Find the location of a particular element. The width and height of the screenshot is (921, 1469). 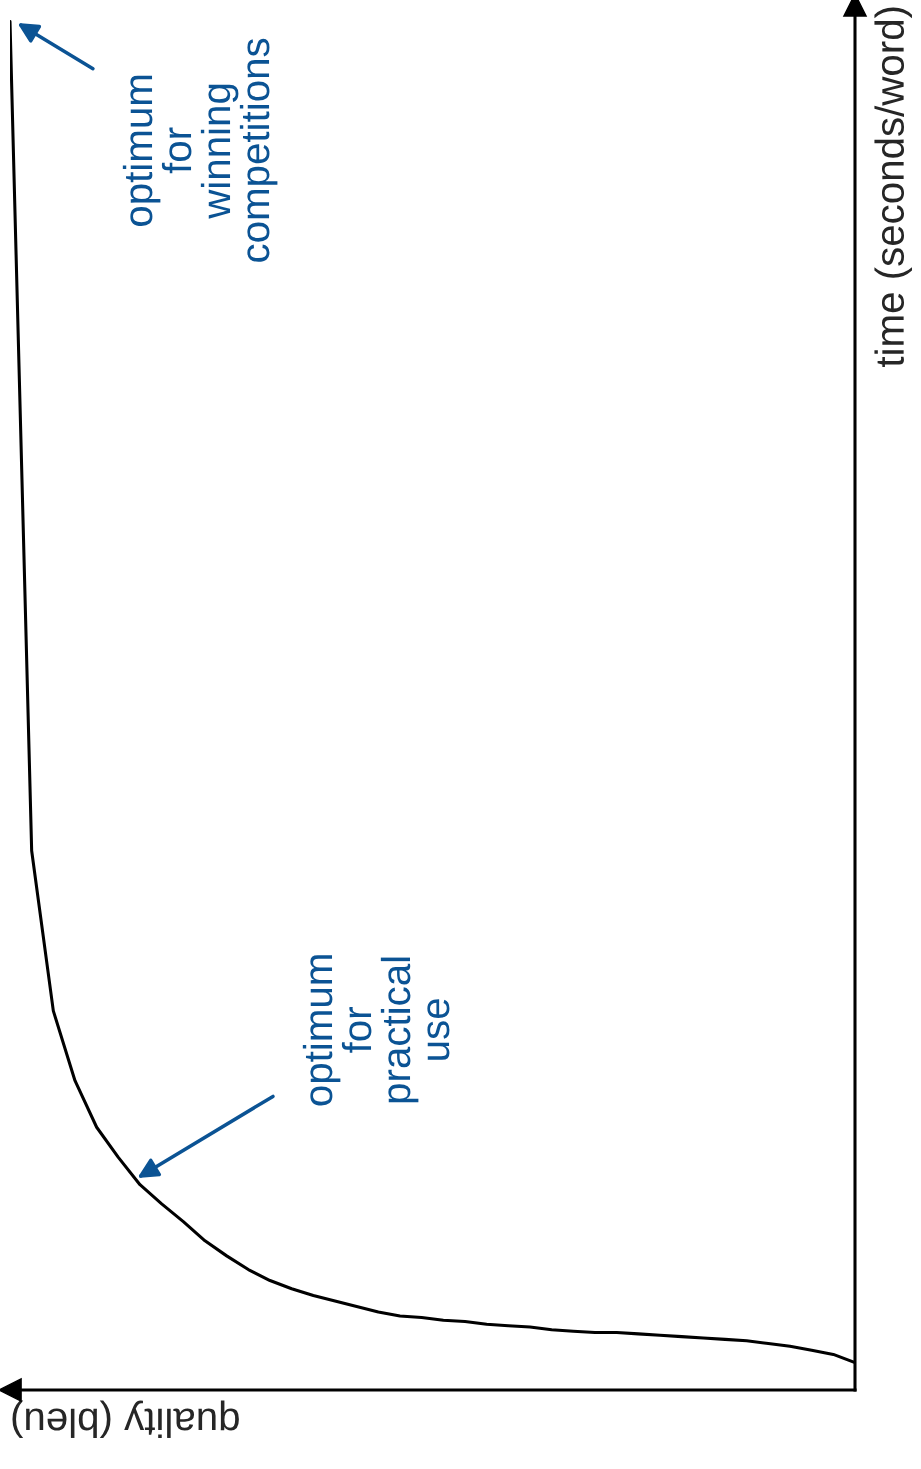

x-axis-title: quality (bleu) is located at coordinates (125, 1419).